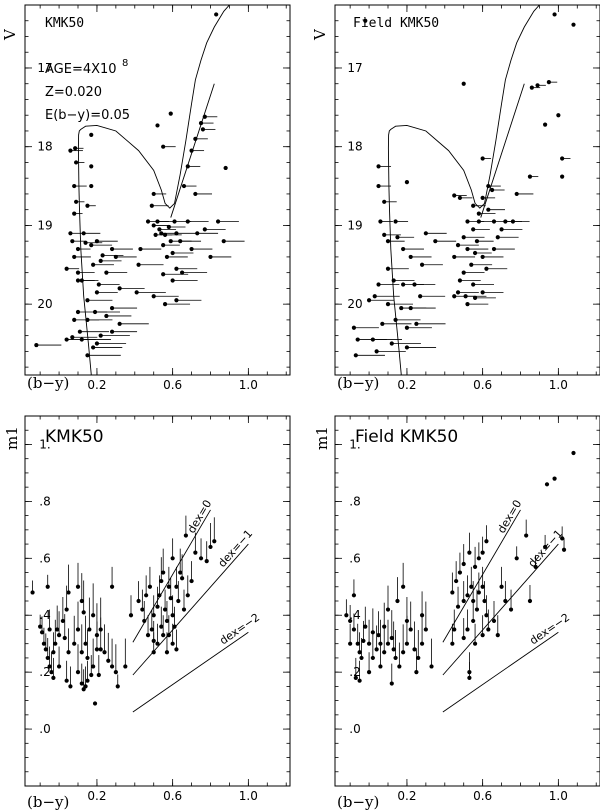 This screenshot has width=600, height=811. I want to click on panel-bottom-left-xlabel: (b−y), so click(48, 802).